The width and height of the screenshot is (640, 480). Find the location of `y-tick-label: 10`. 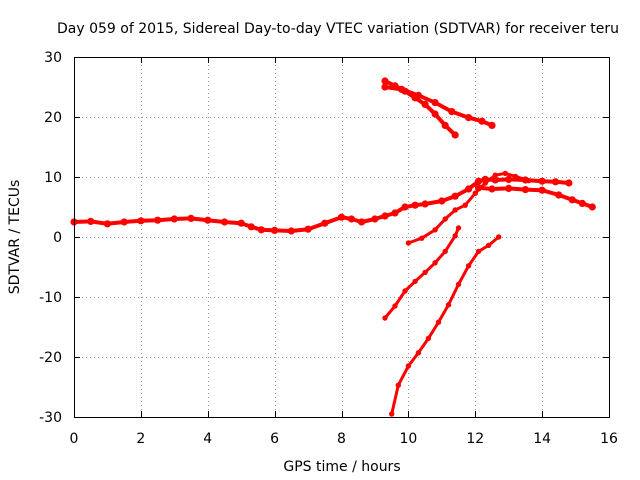

y-tick-label: 10 is located at coordinates (53, 178).